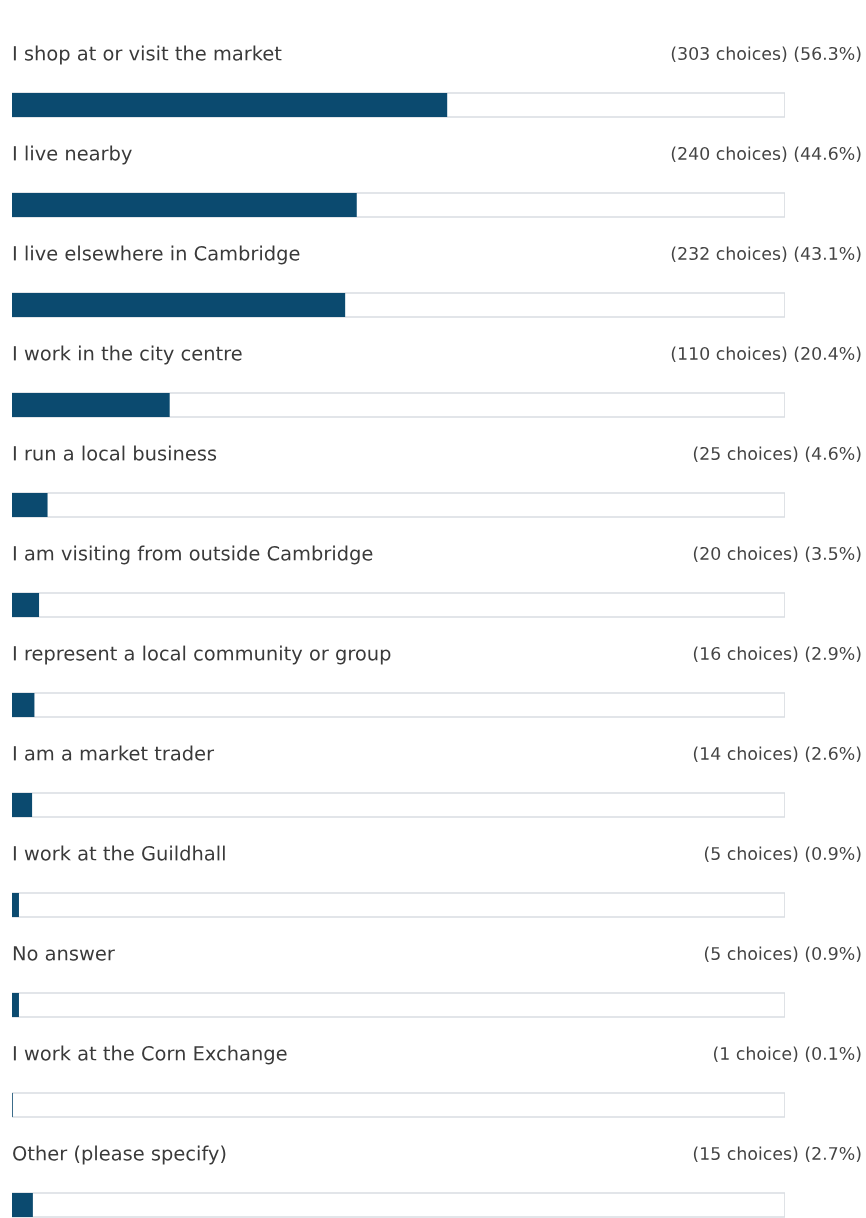 Image resolution: width=866 pixels, height=1218 pixels. I want to click on data-label: (20 choices) (3.5%), so click(777, 554).